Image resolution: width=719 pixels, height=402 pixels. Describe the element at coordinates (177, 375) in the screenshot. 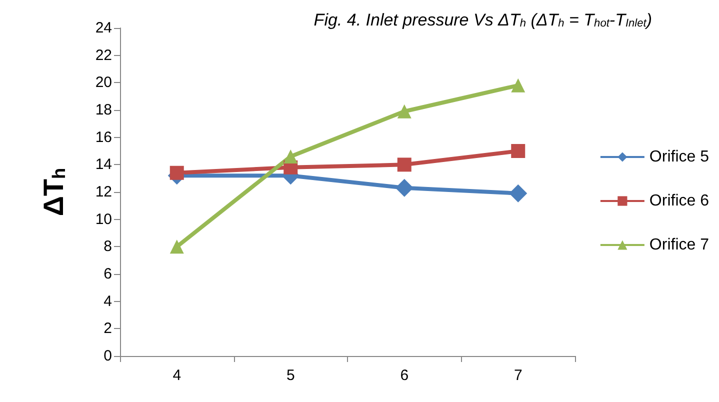

I see `x-tick-label: 4` at that location.